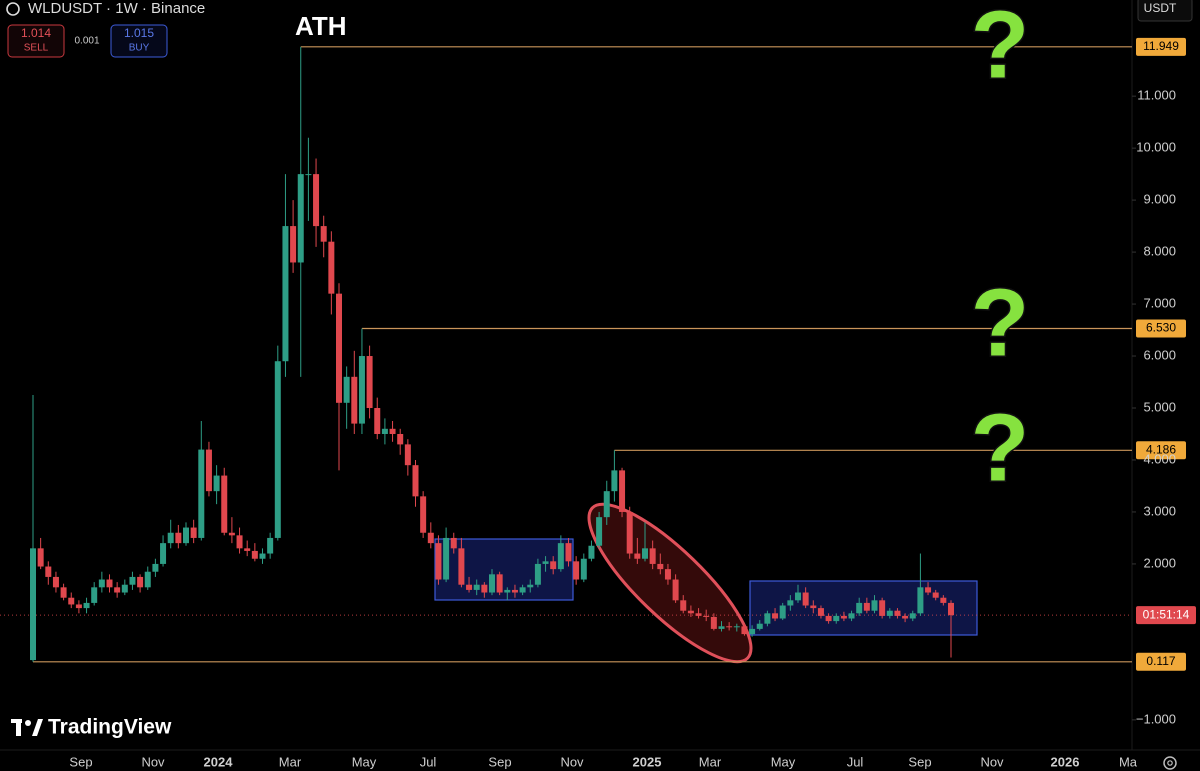 This screenshot has width=1200, height=771. What do you see at coordinates (1065, 761) in the screenshot?
I see `x-tick-label: 2026` at bounding box center [1065, 761].